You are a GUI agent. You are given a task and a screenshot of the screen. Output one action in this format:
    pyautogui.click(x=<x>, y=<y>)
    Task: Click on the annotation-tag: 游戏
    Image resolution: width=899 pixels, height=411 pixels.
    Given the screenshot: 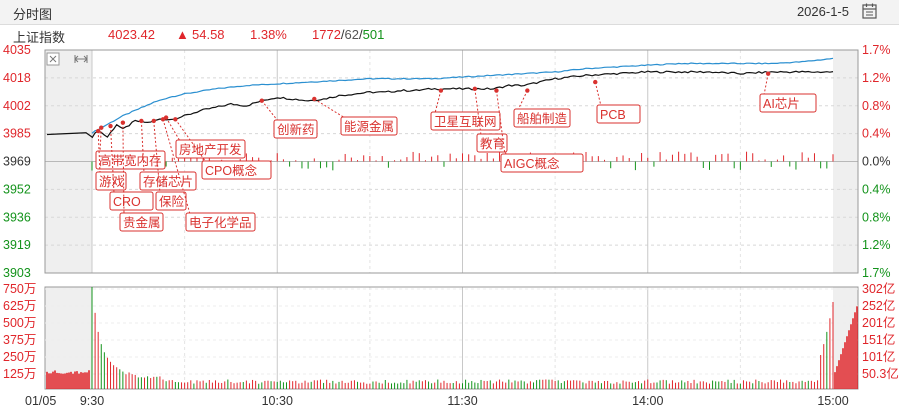 What is the action you would take?
    pyautogui.click(x=111, y=159)
    